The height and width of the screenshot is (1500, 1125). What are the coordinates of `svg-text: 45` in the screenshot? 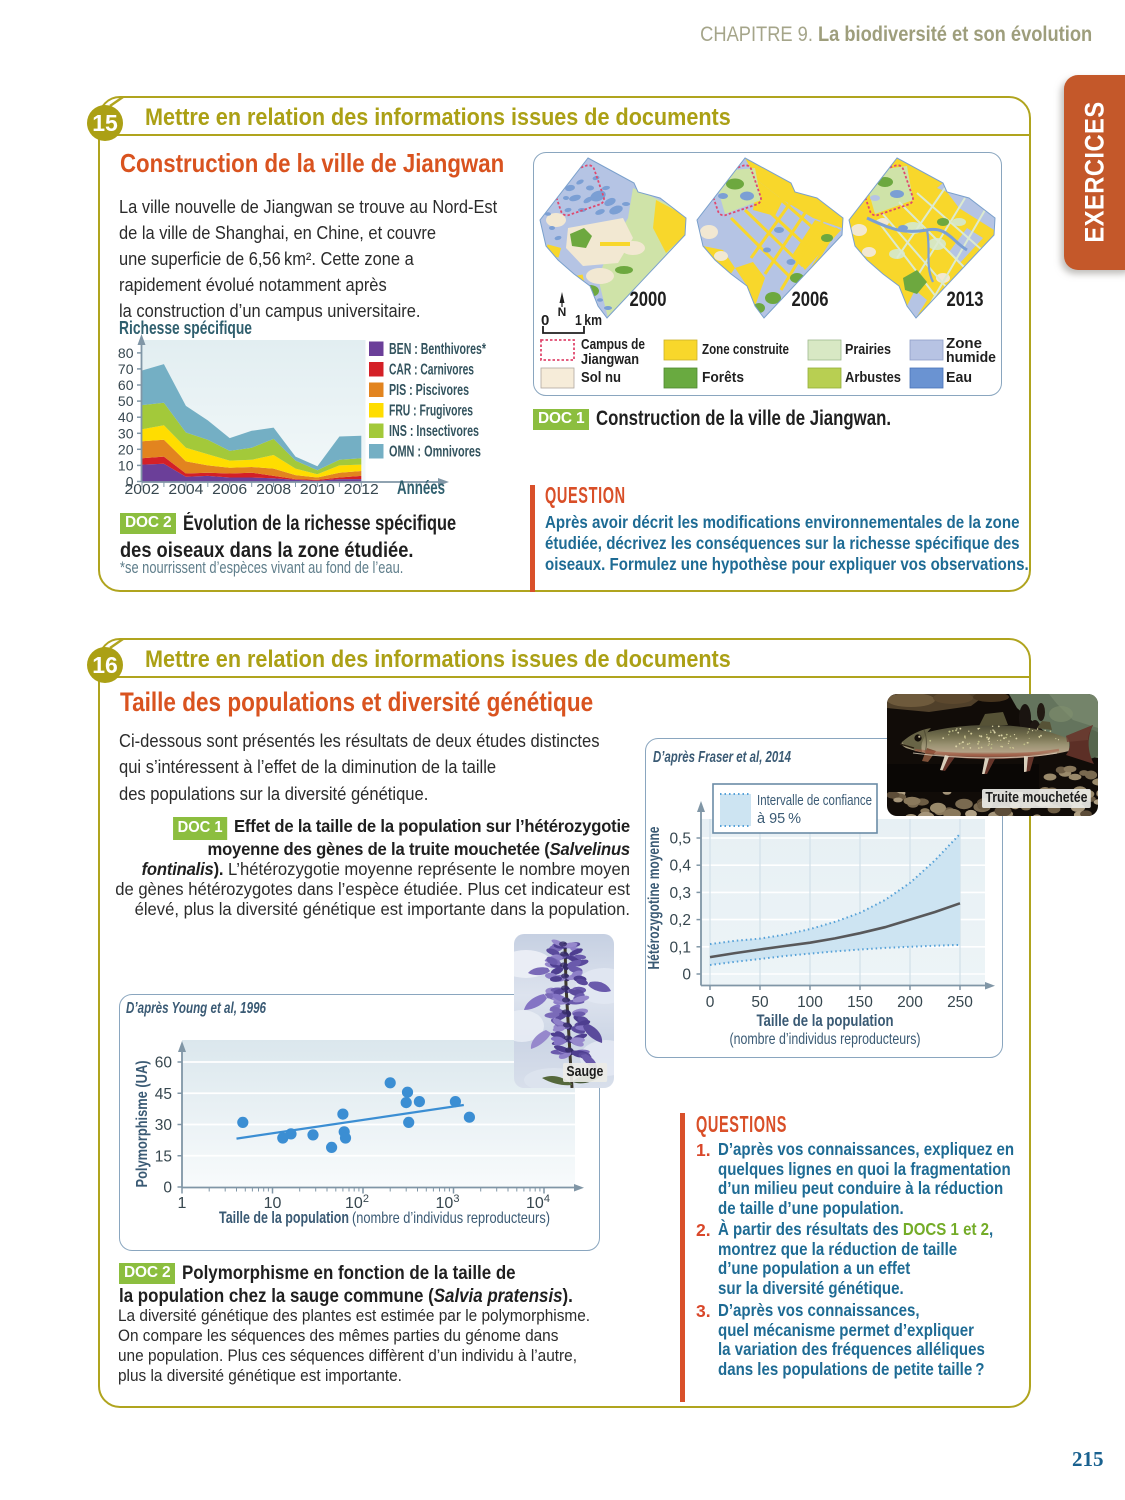 It's located at (163, 1094).